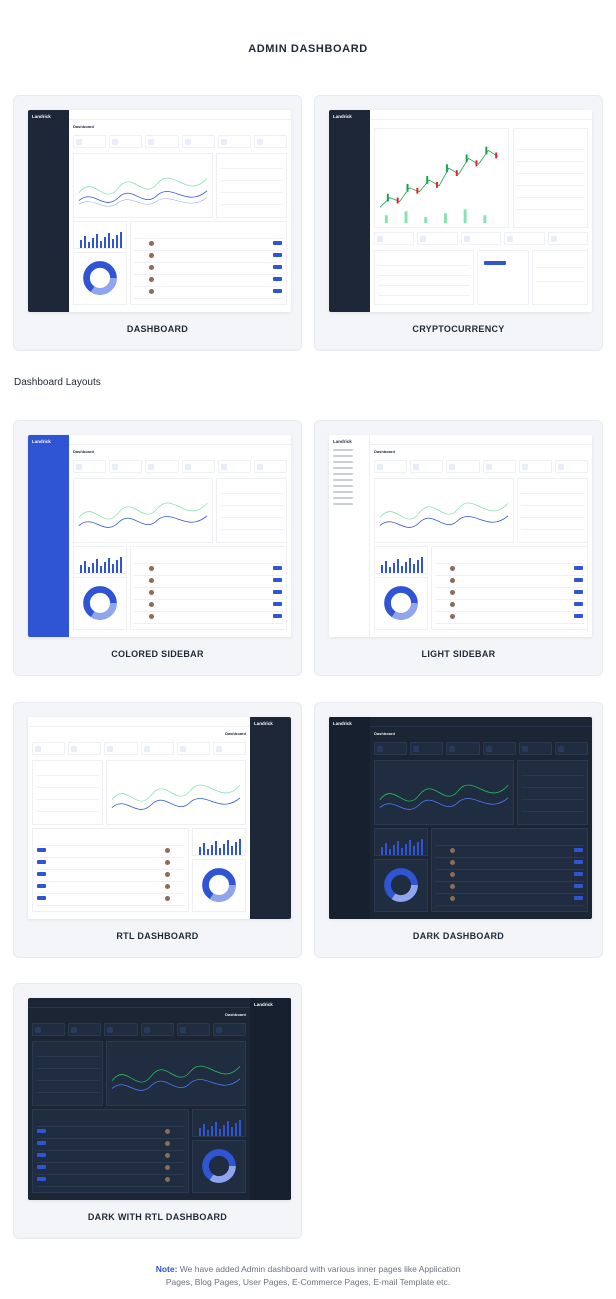 This screenshot has width=616, height=1299. I want to click on note-lead: Note:, so click(166, 1269).